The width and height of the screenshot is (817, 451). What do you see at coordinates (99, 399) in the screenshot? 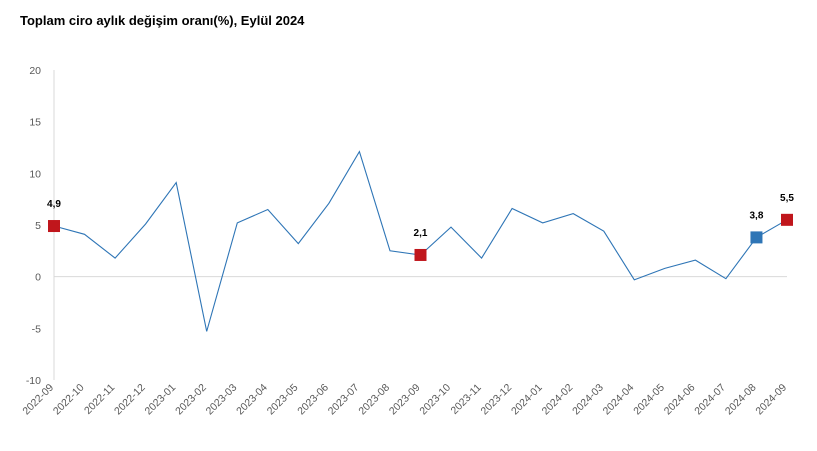
I see `x-tick-label: 2022-11` at bounding box center [99, 399].